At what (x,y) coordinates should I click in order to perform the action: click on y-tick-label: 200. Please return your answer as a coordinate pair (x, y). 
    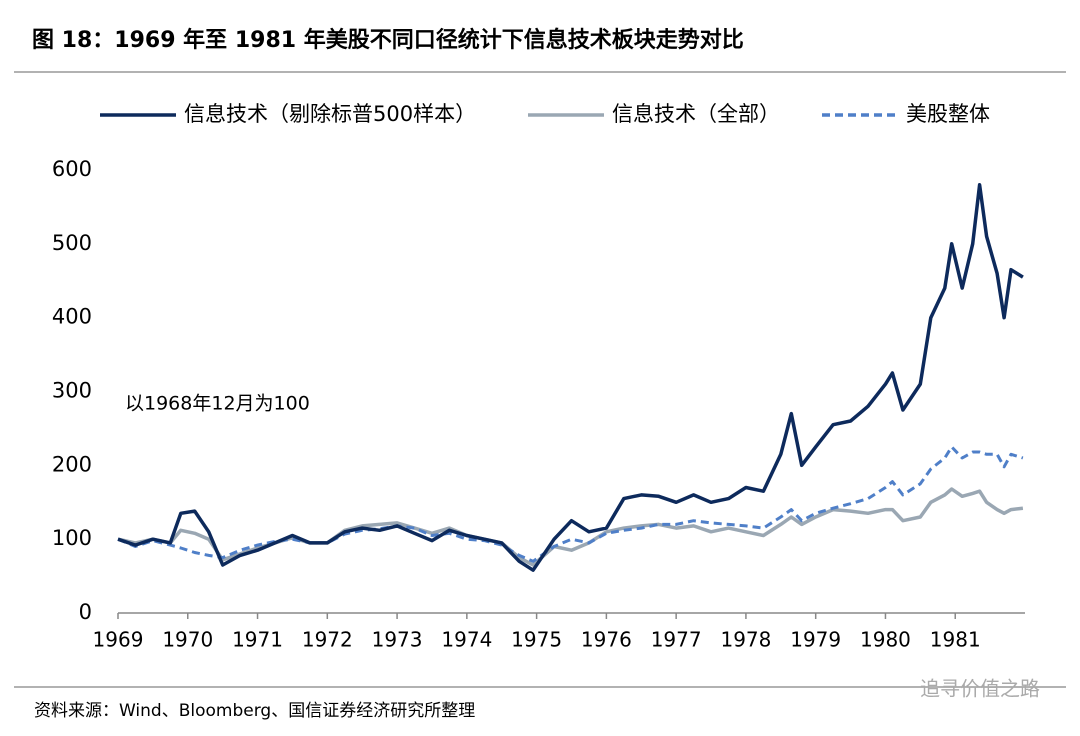
    Looking at the image, I should click on (72, 464).